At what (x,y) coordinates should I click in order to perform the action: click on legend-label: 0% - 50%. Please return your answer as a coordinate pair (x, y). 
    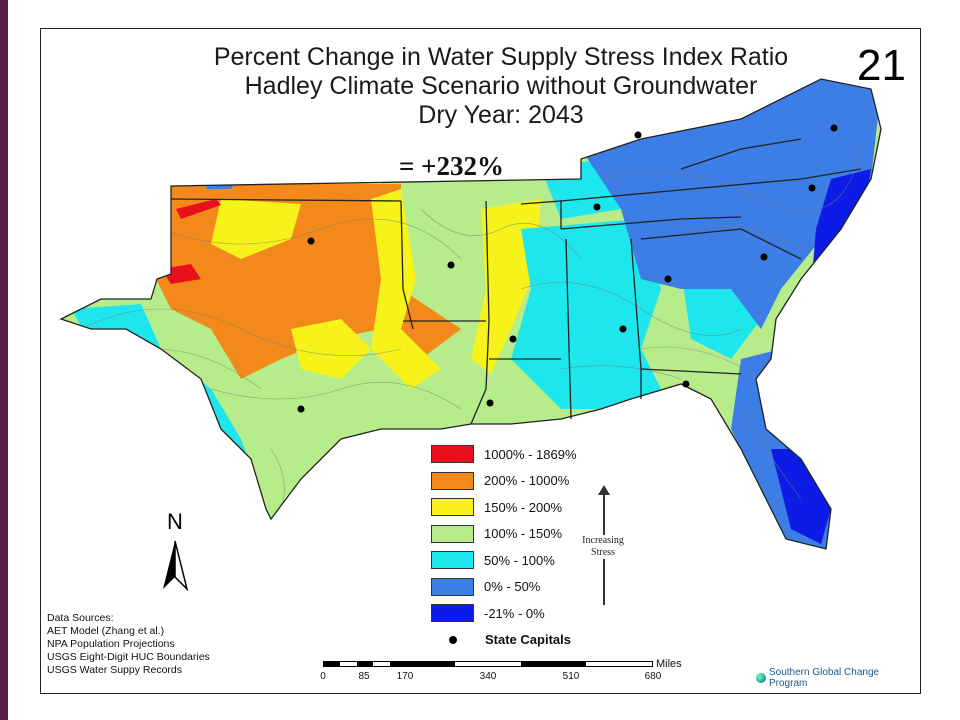
    Looking at the image, I should click on (512, 586).